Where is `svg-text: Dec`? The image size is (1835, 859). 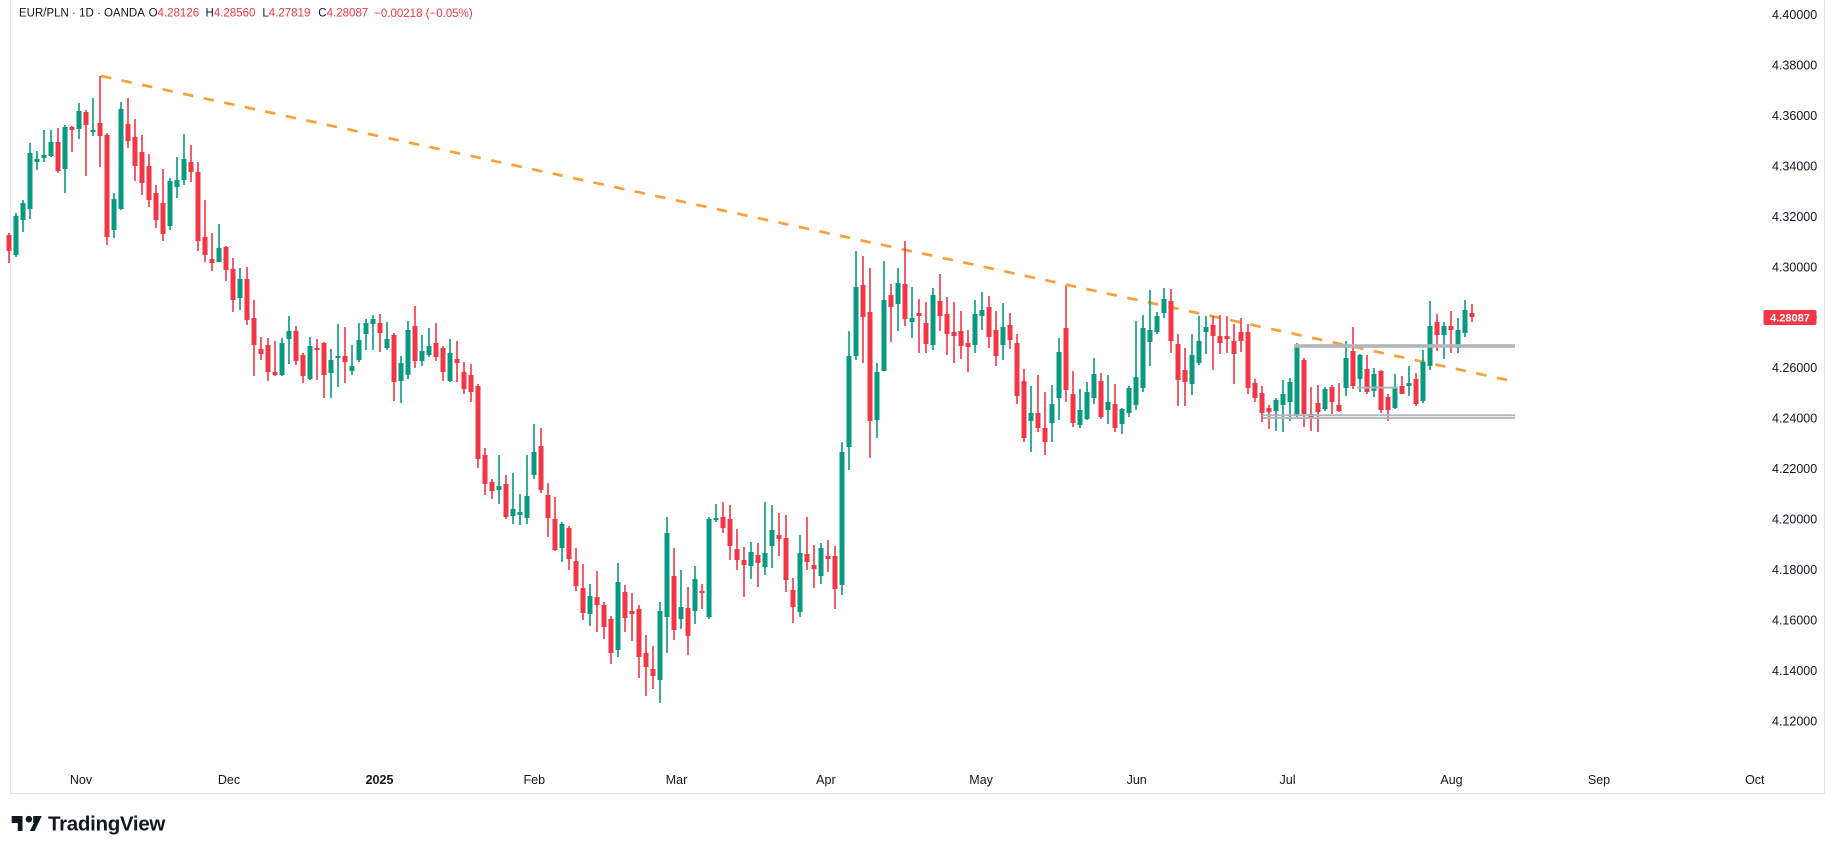
svg-text: Dec is located at coordinates (229, 780).